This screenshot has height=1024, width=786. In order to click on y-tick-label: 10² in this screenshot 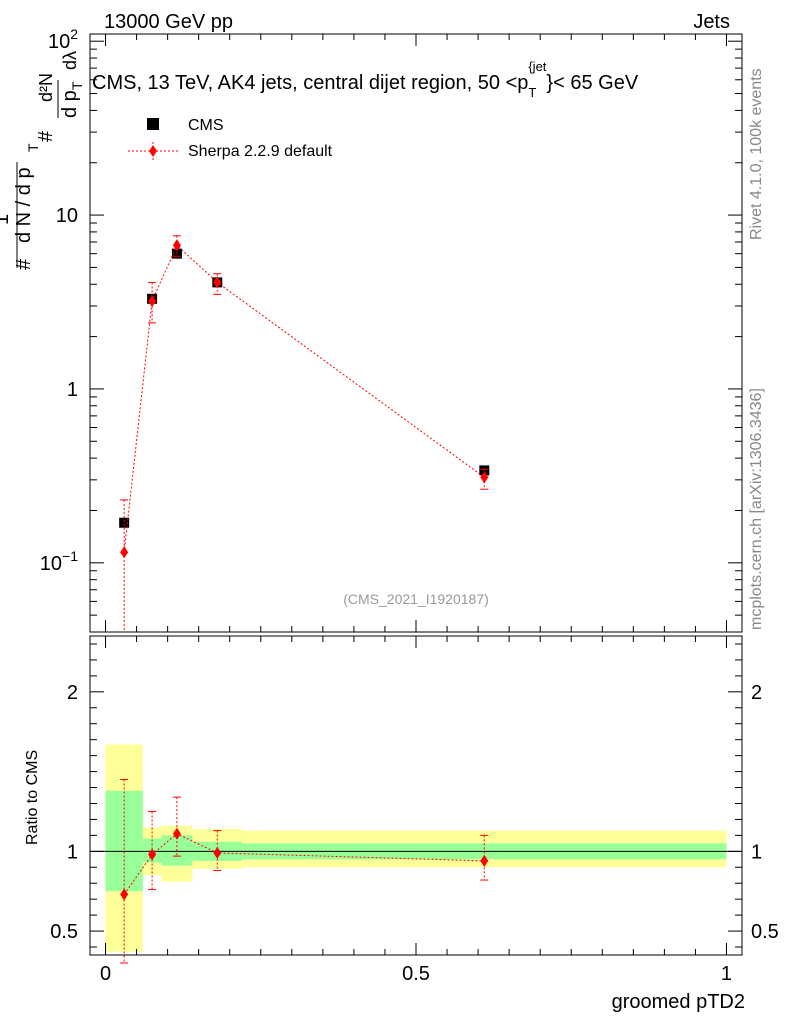, I will do `click(63, 39)`.